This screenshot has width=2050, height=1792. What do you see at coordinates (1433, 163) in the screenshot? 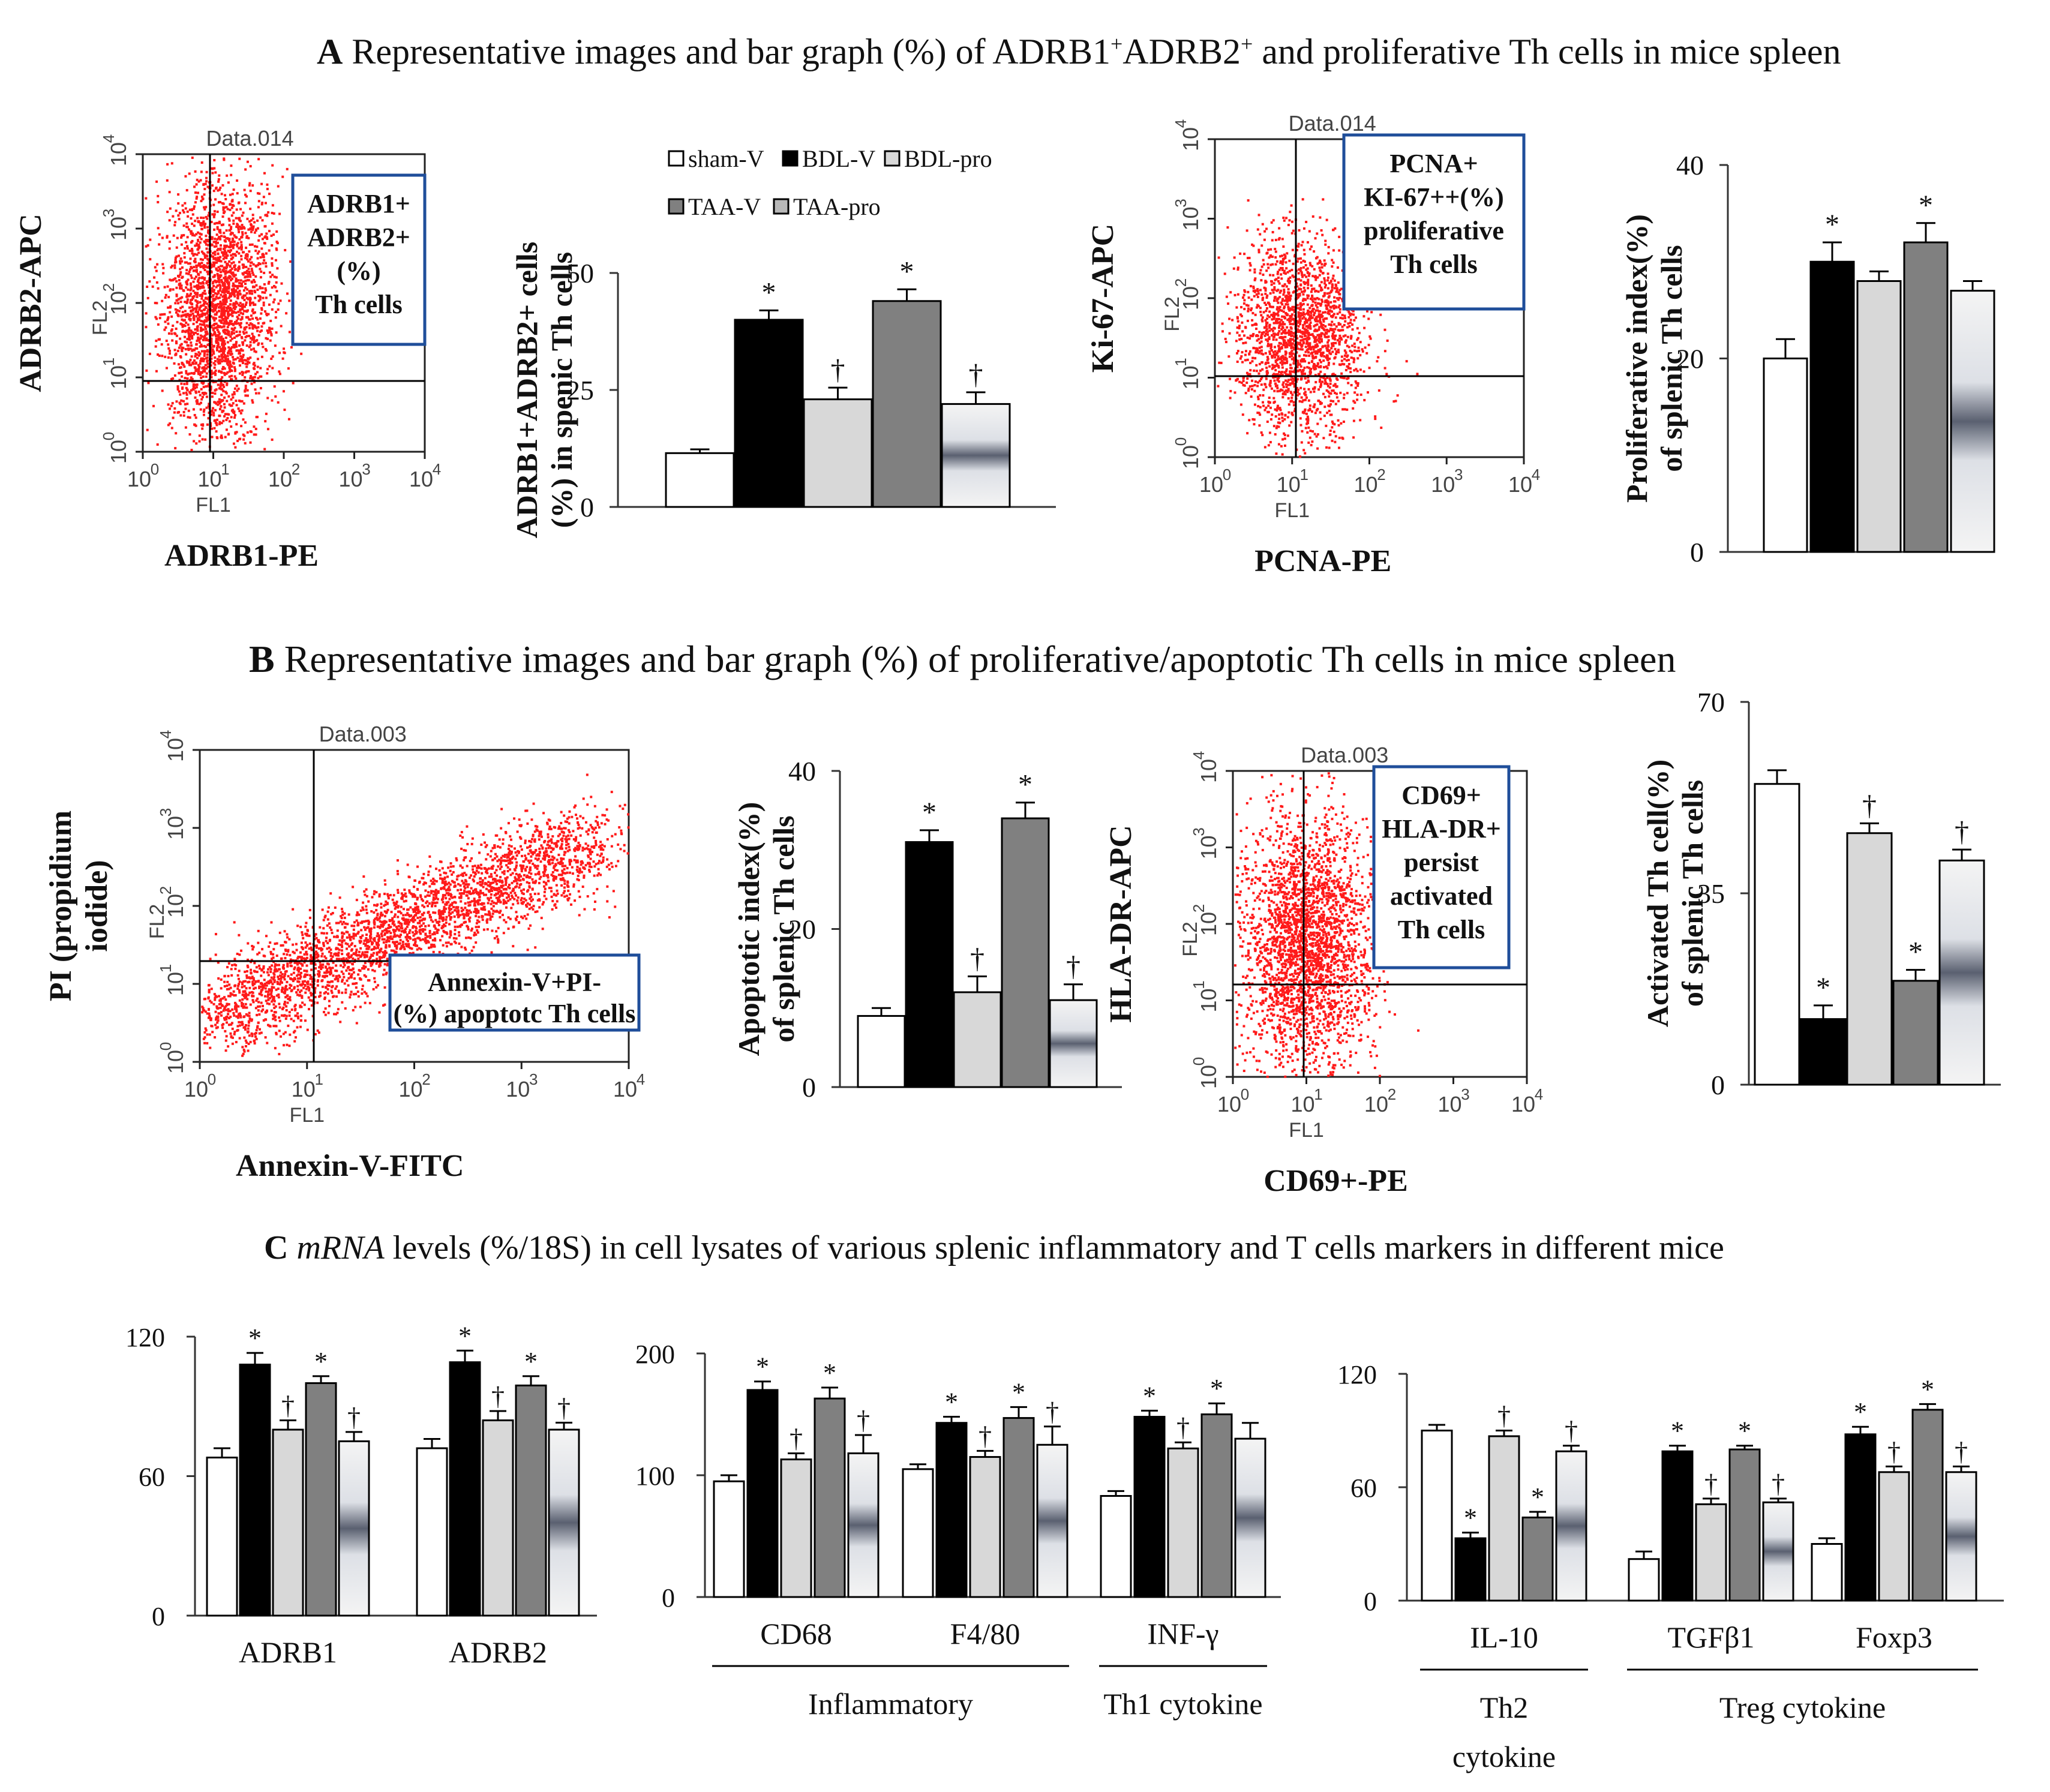
I see `fa2-gate-text: PCNA+` at bounding box center [1433, 163].